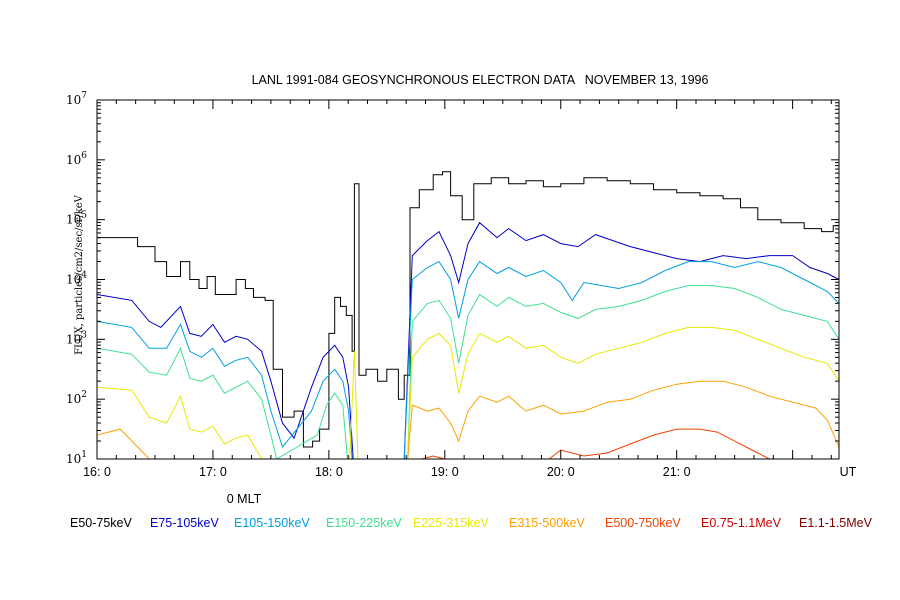 Image resolution: width=900 pixels, height=600 pixels. Describe the element at coordinates (272, 523) in the screenshot. I see `legend-item-2: E105-150keV` at that location.